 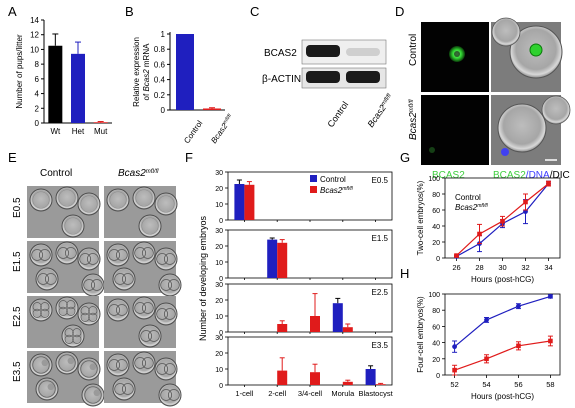 What do you see at coordinates (413, 119) in the screenshot?
I see `d-row-label-mutant: Bcas2mfl/fl` at bounding box center [413, 119].